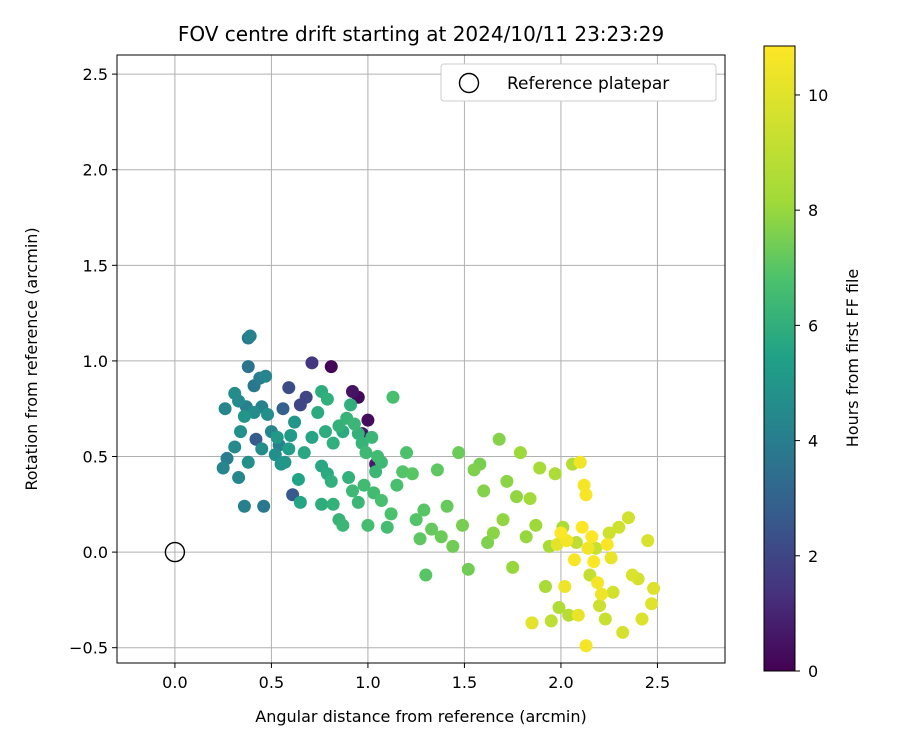  I want to click on x-tick-label: 2.5, so click(657, 682).